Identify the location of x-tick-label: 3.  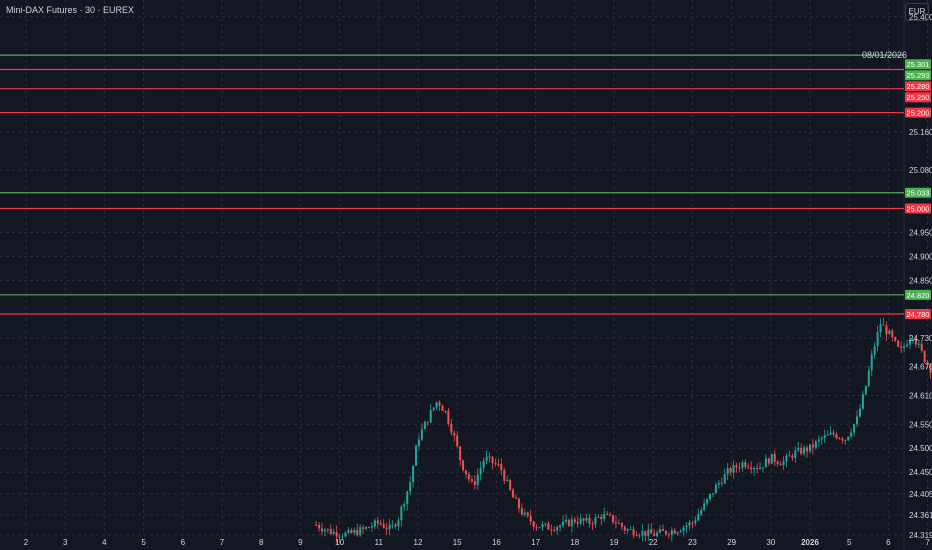
(65, 542).